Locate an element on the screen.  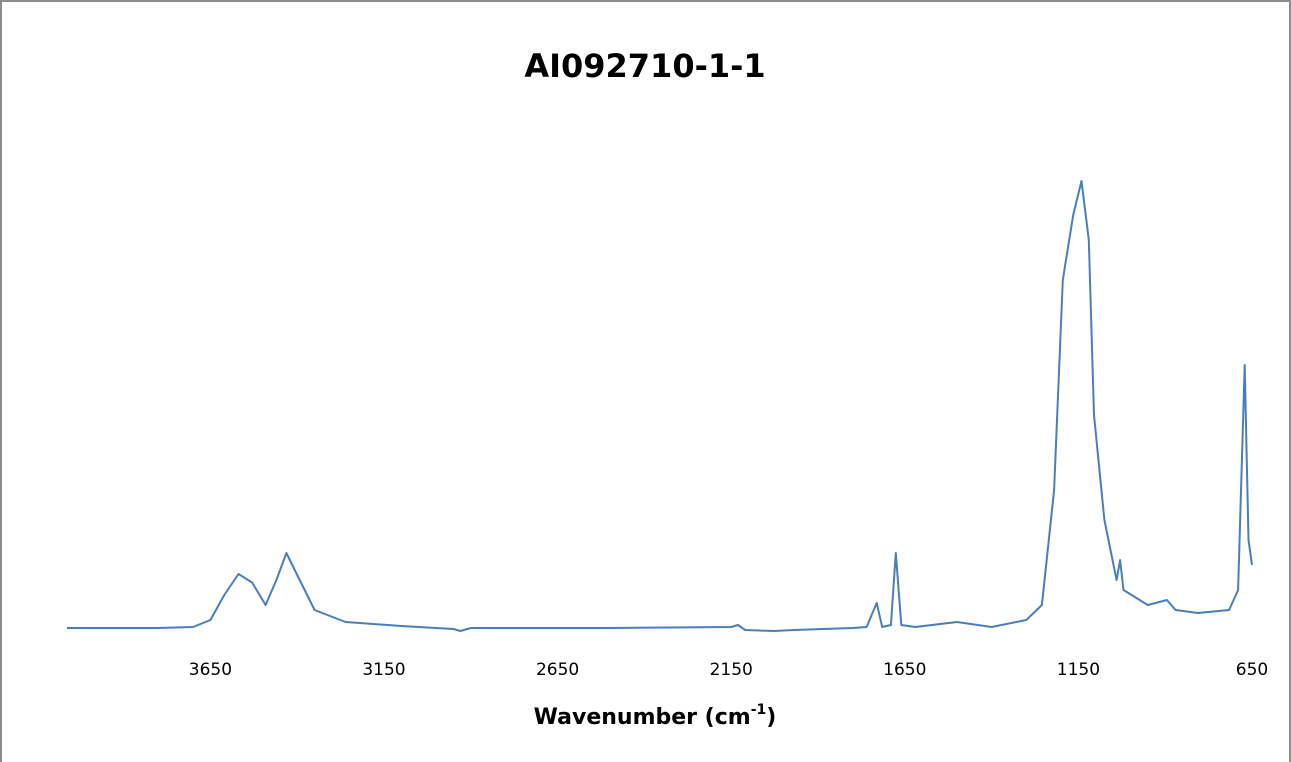
x-tick-label: 3150 is located at coordinates (383, 670).